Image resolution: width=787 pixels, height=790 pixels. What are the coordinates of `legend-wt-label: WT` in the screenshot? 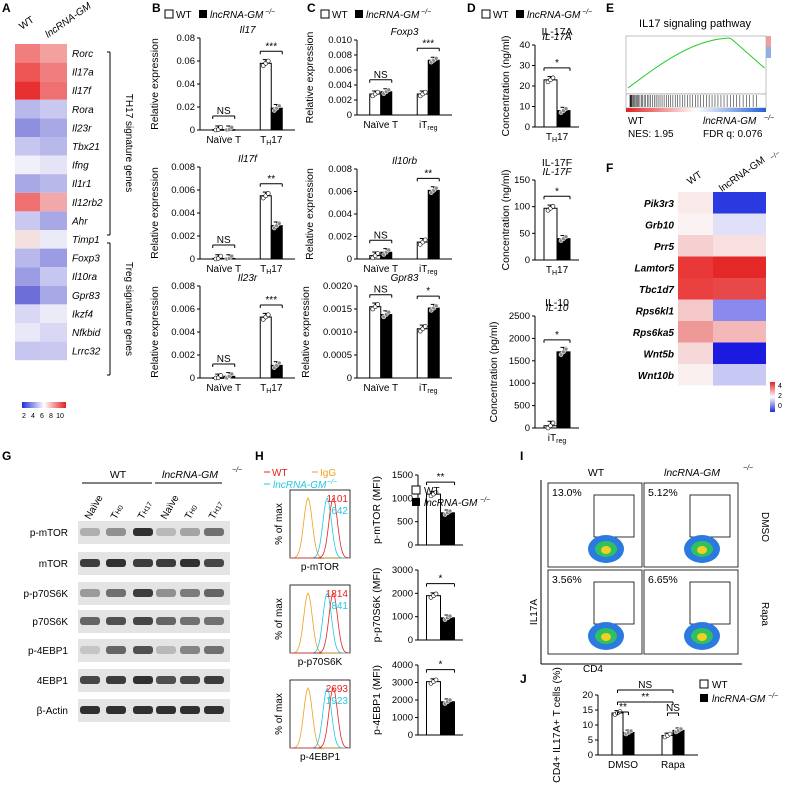 It's located at (340, 15).